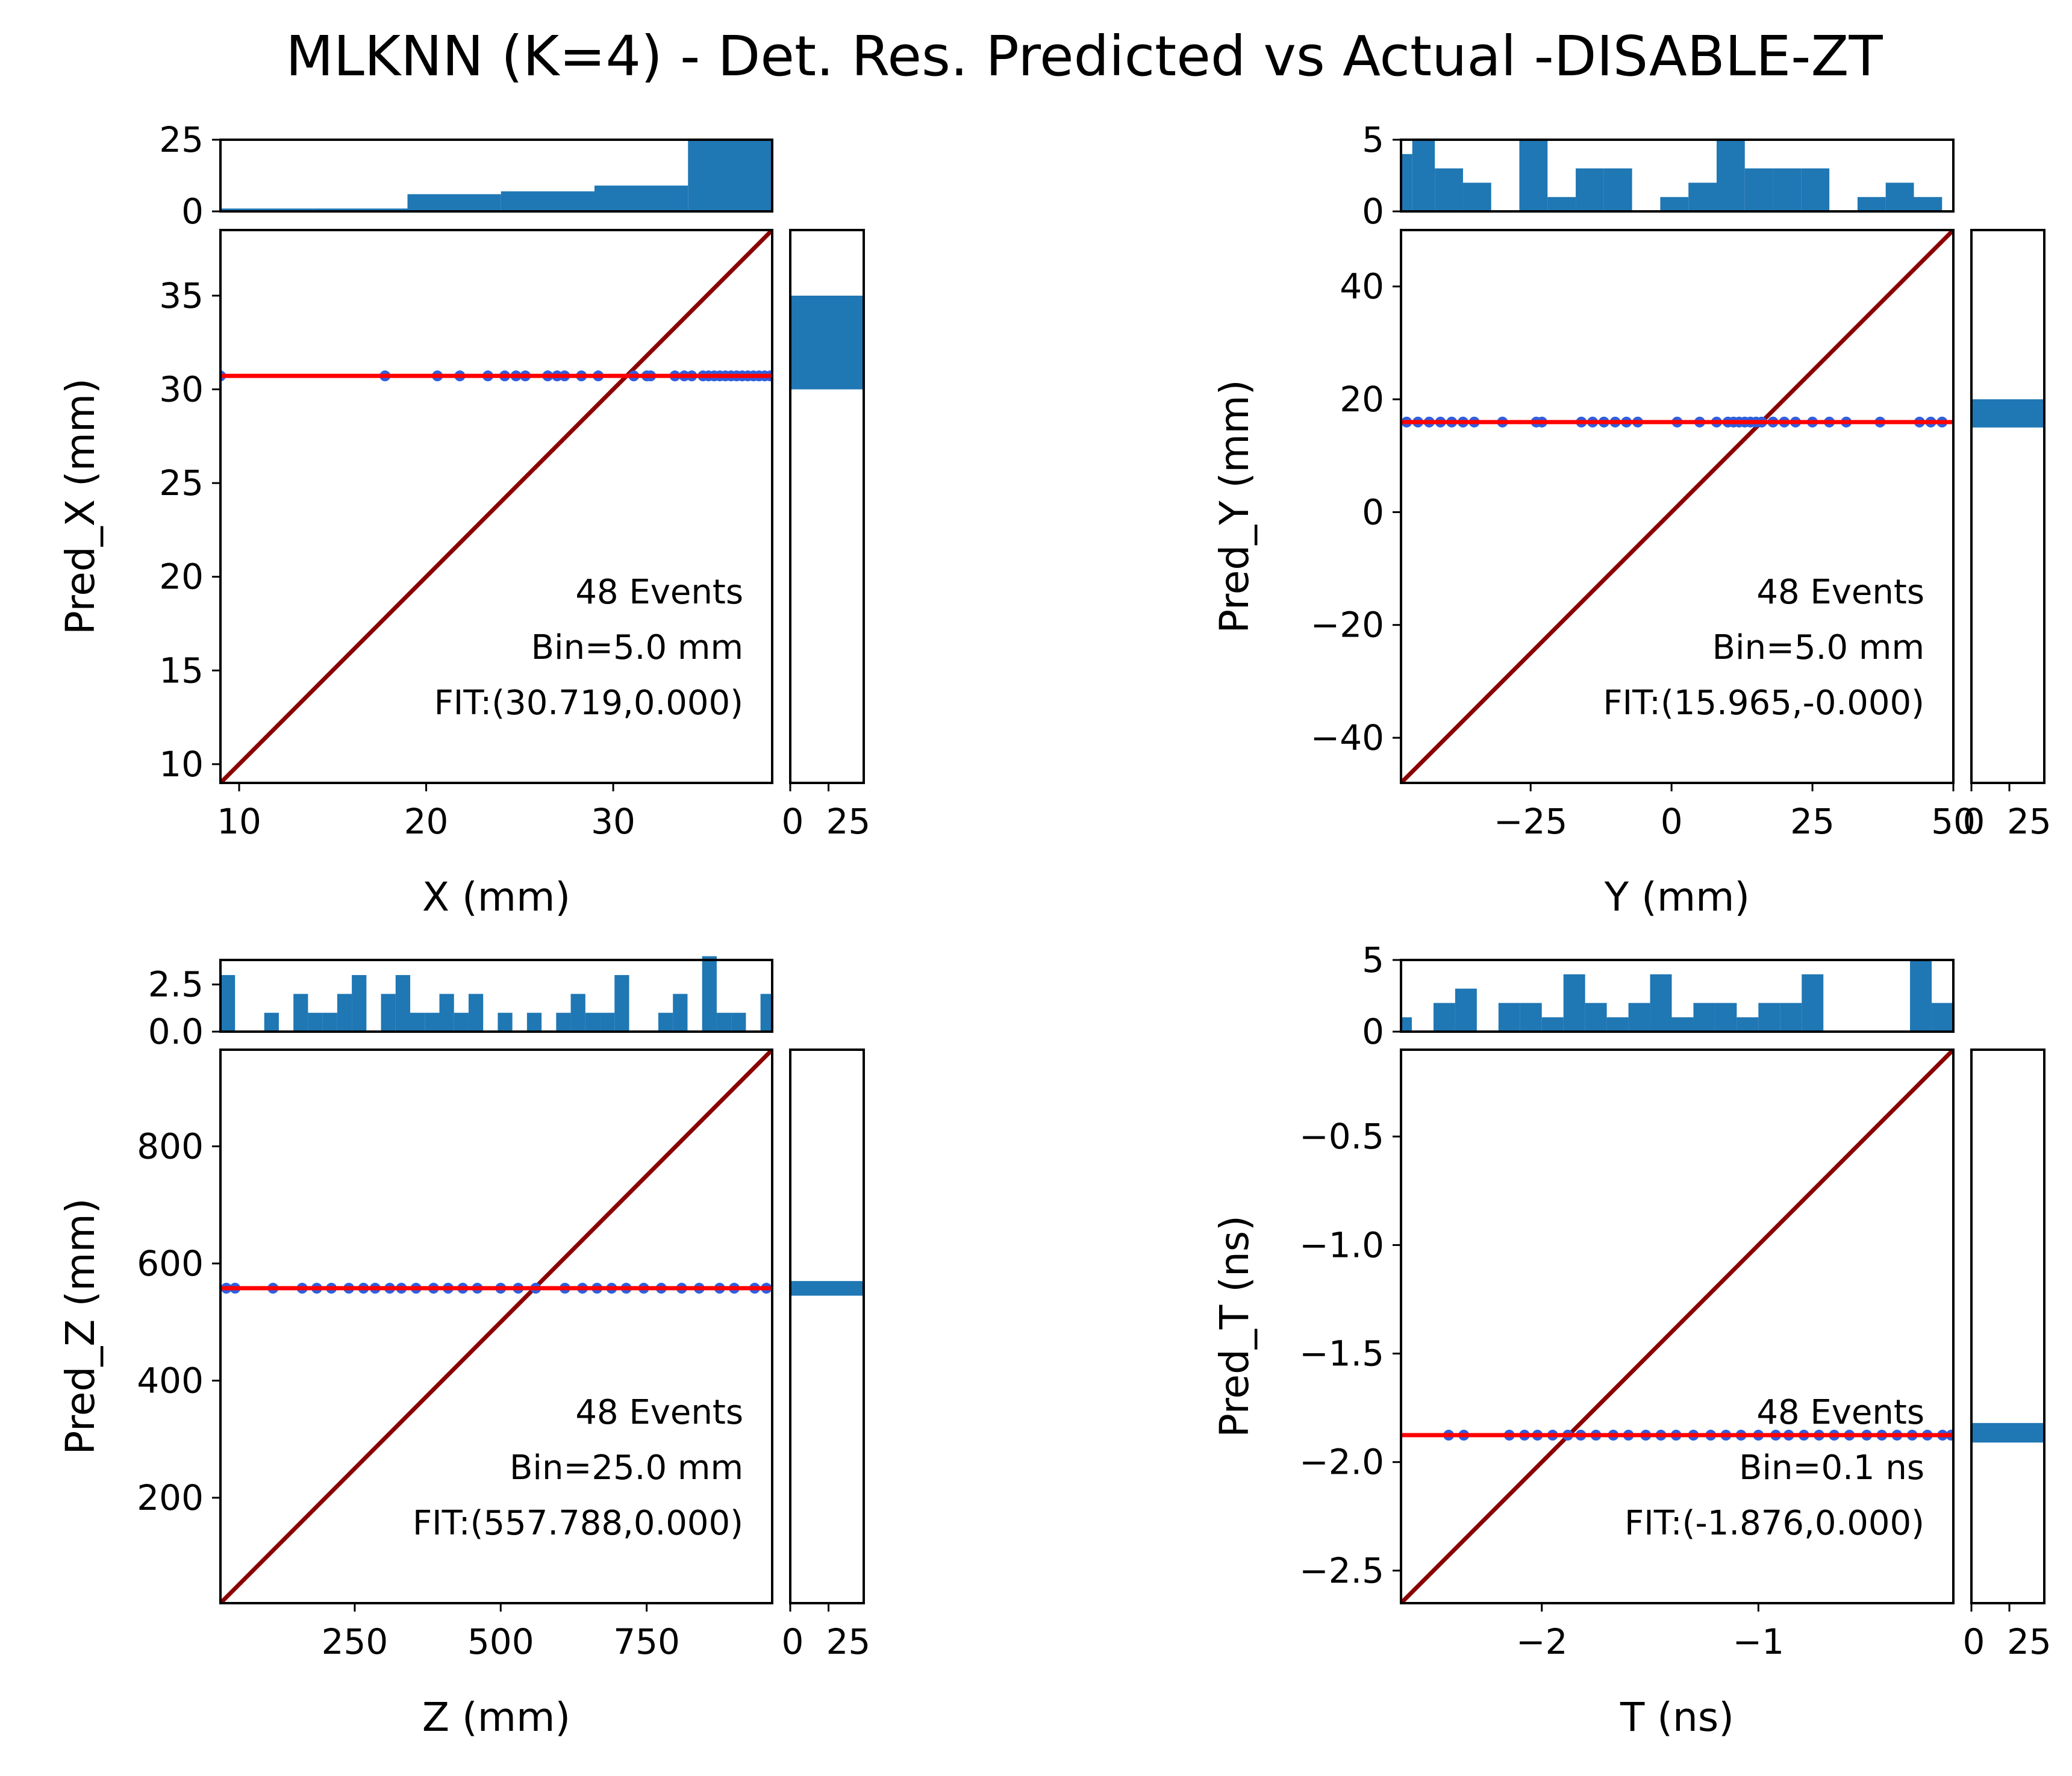 The width and height of the screenshot is (2072, 1776). Describe the element at coordinates (1347, 737) in the screenshot. I see `y-tick-label: −40` at that location.